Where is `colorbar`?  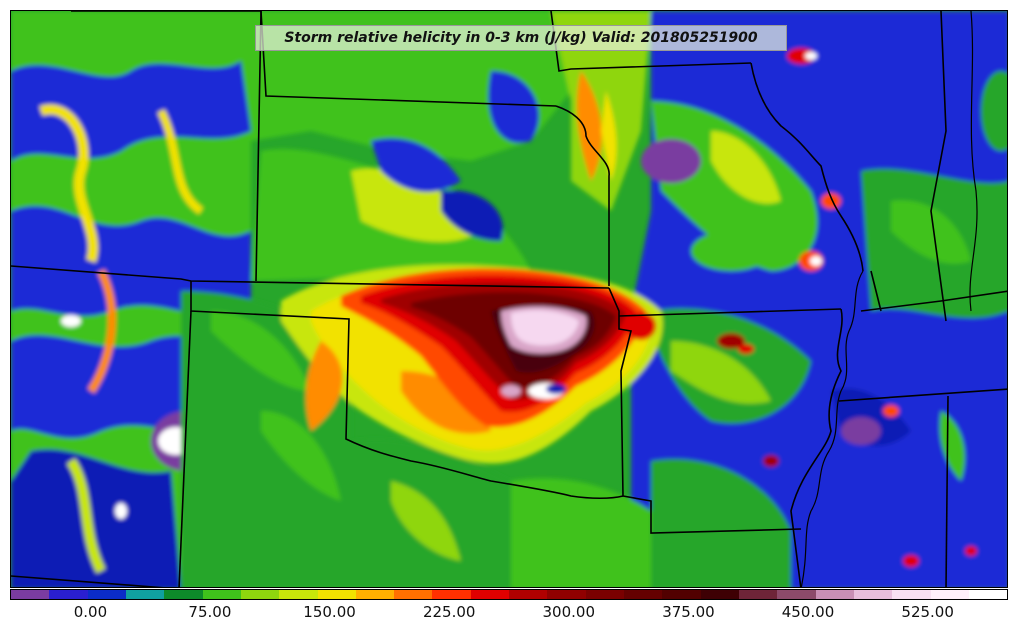 colorbar is located at coordinates (509, 594).